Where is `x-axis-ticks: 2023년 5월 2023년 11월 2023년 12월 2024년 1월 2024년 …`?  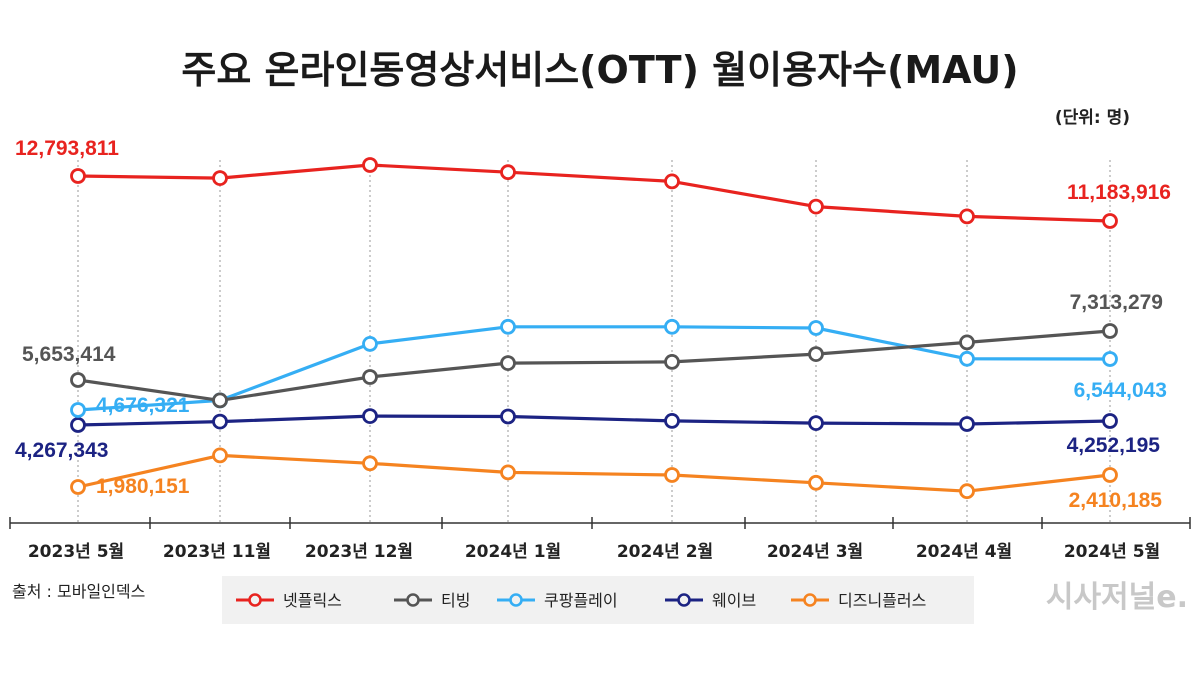
x-axis-ticks: 2023년 5월 2023년 11월 2023년 12월 2024년 1월 2024년 … is located at coordinates (600, 539).